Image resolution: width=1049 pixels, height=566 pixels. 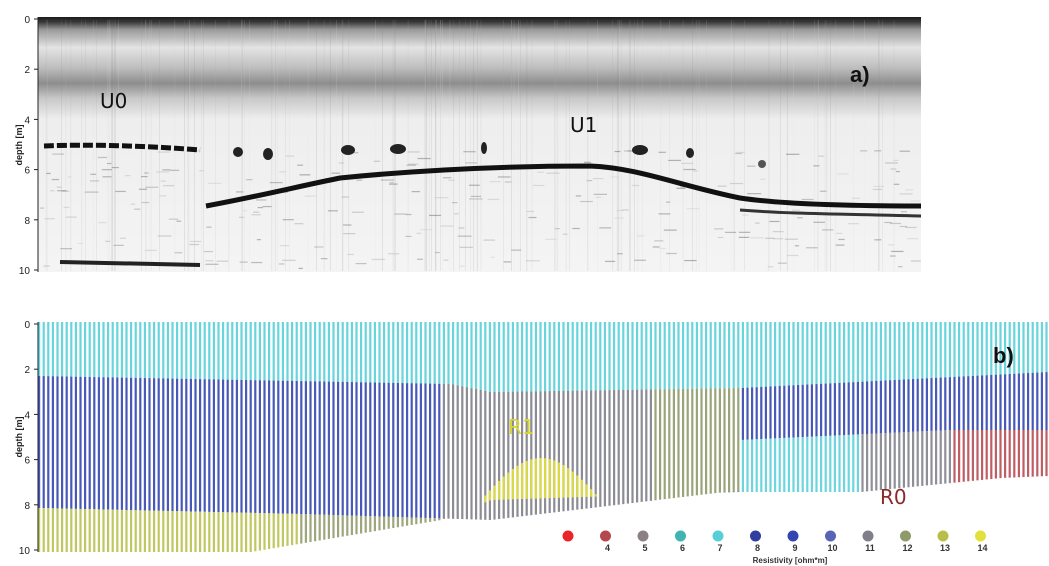 What do you see at coordinates (775, 541) in the screenshot?
I see `resistivity-legend: 4 5 6 7 8 9 10 11 12 13 14` at bounding box center [775, 541].